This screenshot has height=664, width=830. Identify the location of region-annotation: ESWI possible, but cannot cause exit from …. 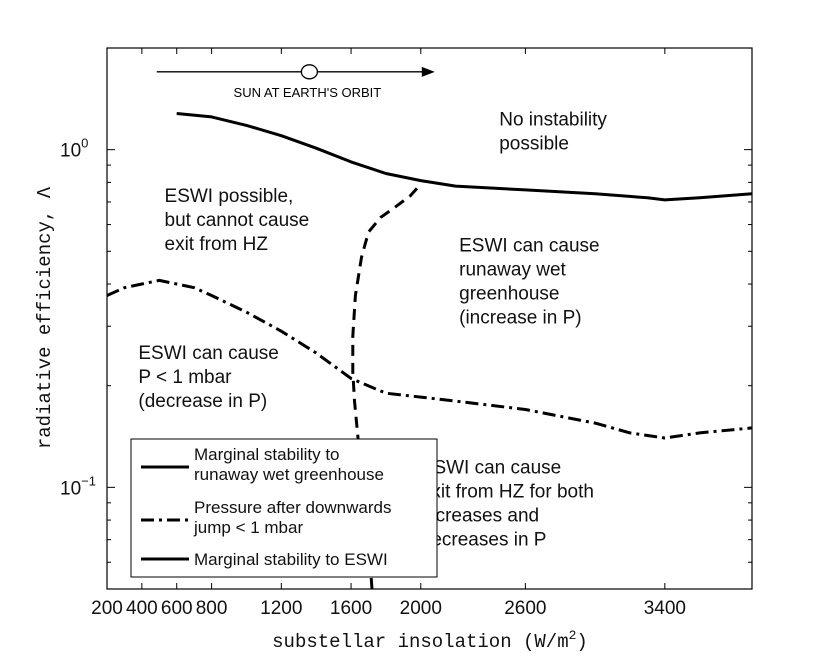
(237, 220).